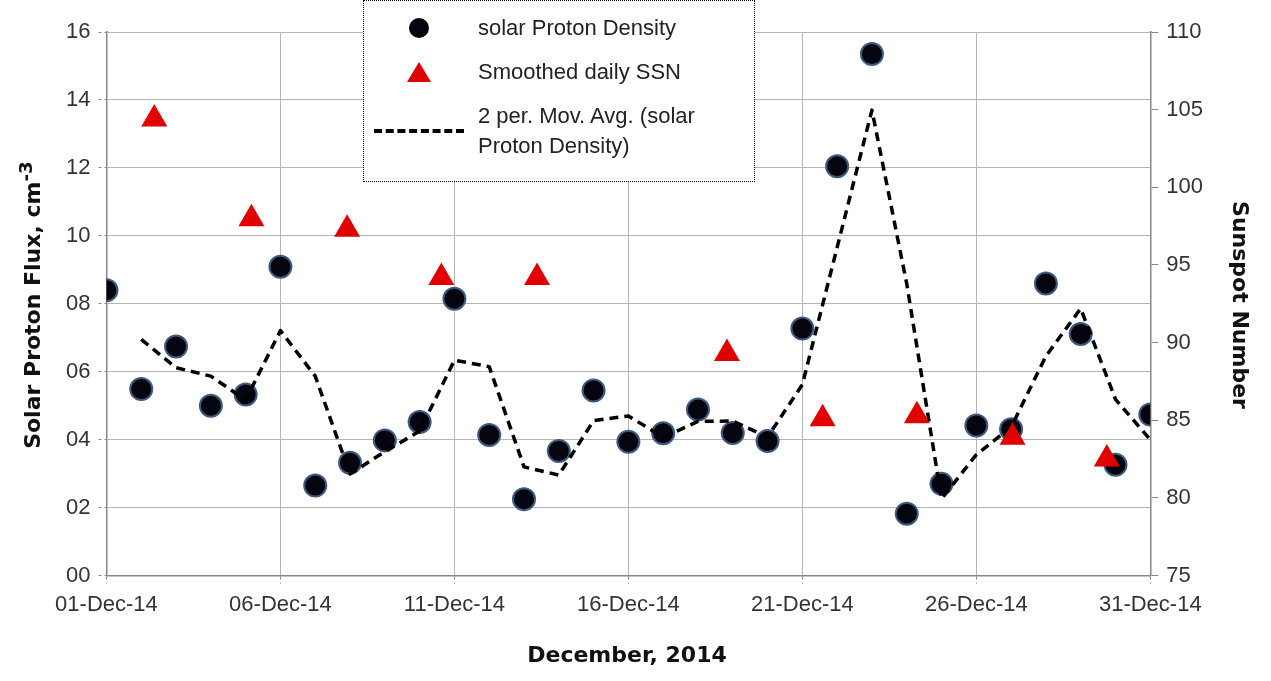 The height and width of the screenshot is (681, 1271). I want to click on y2-axis-title: Sunspot Number, so click(1240, 305).